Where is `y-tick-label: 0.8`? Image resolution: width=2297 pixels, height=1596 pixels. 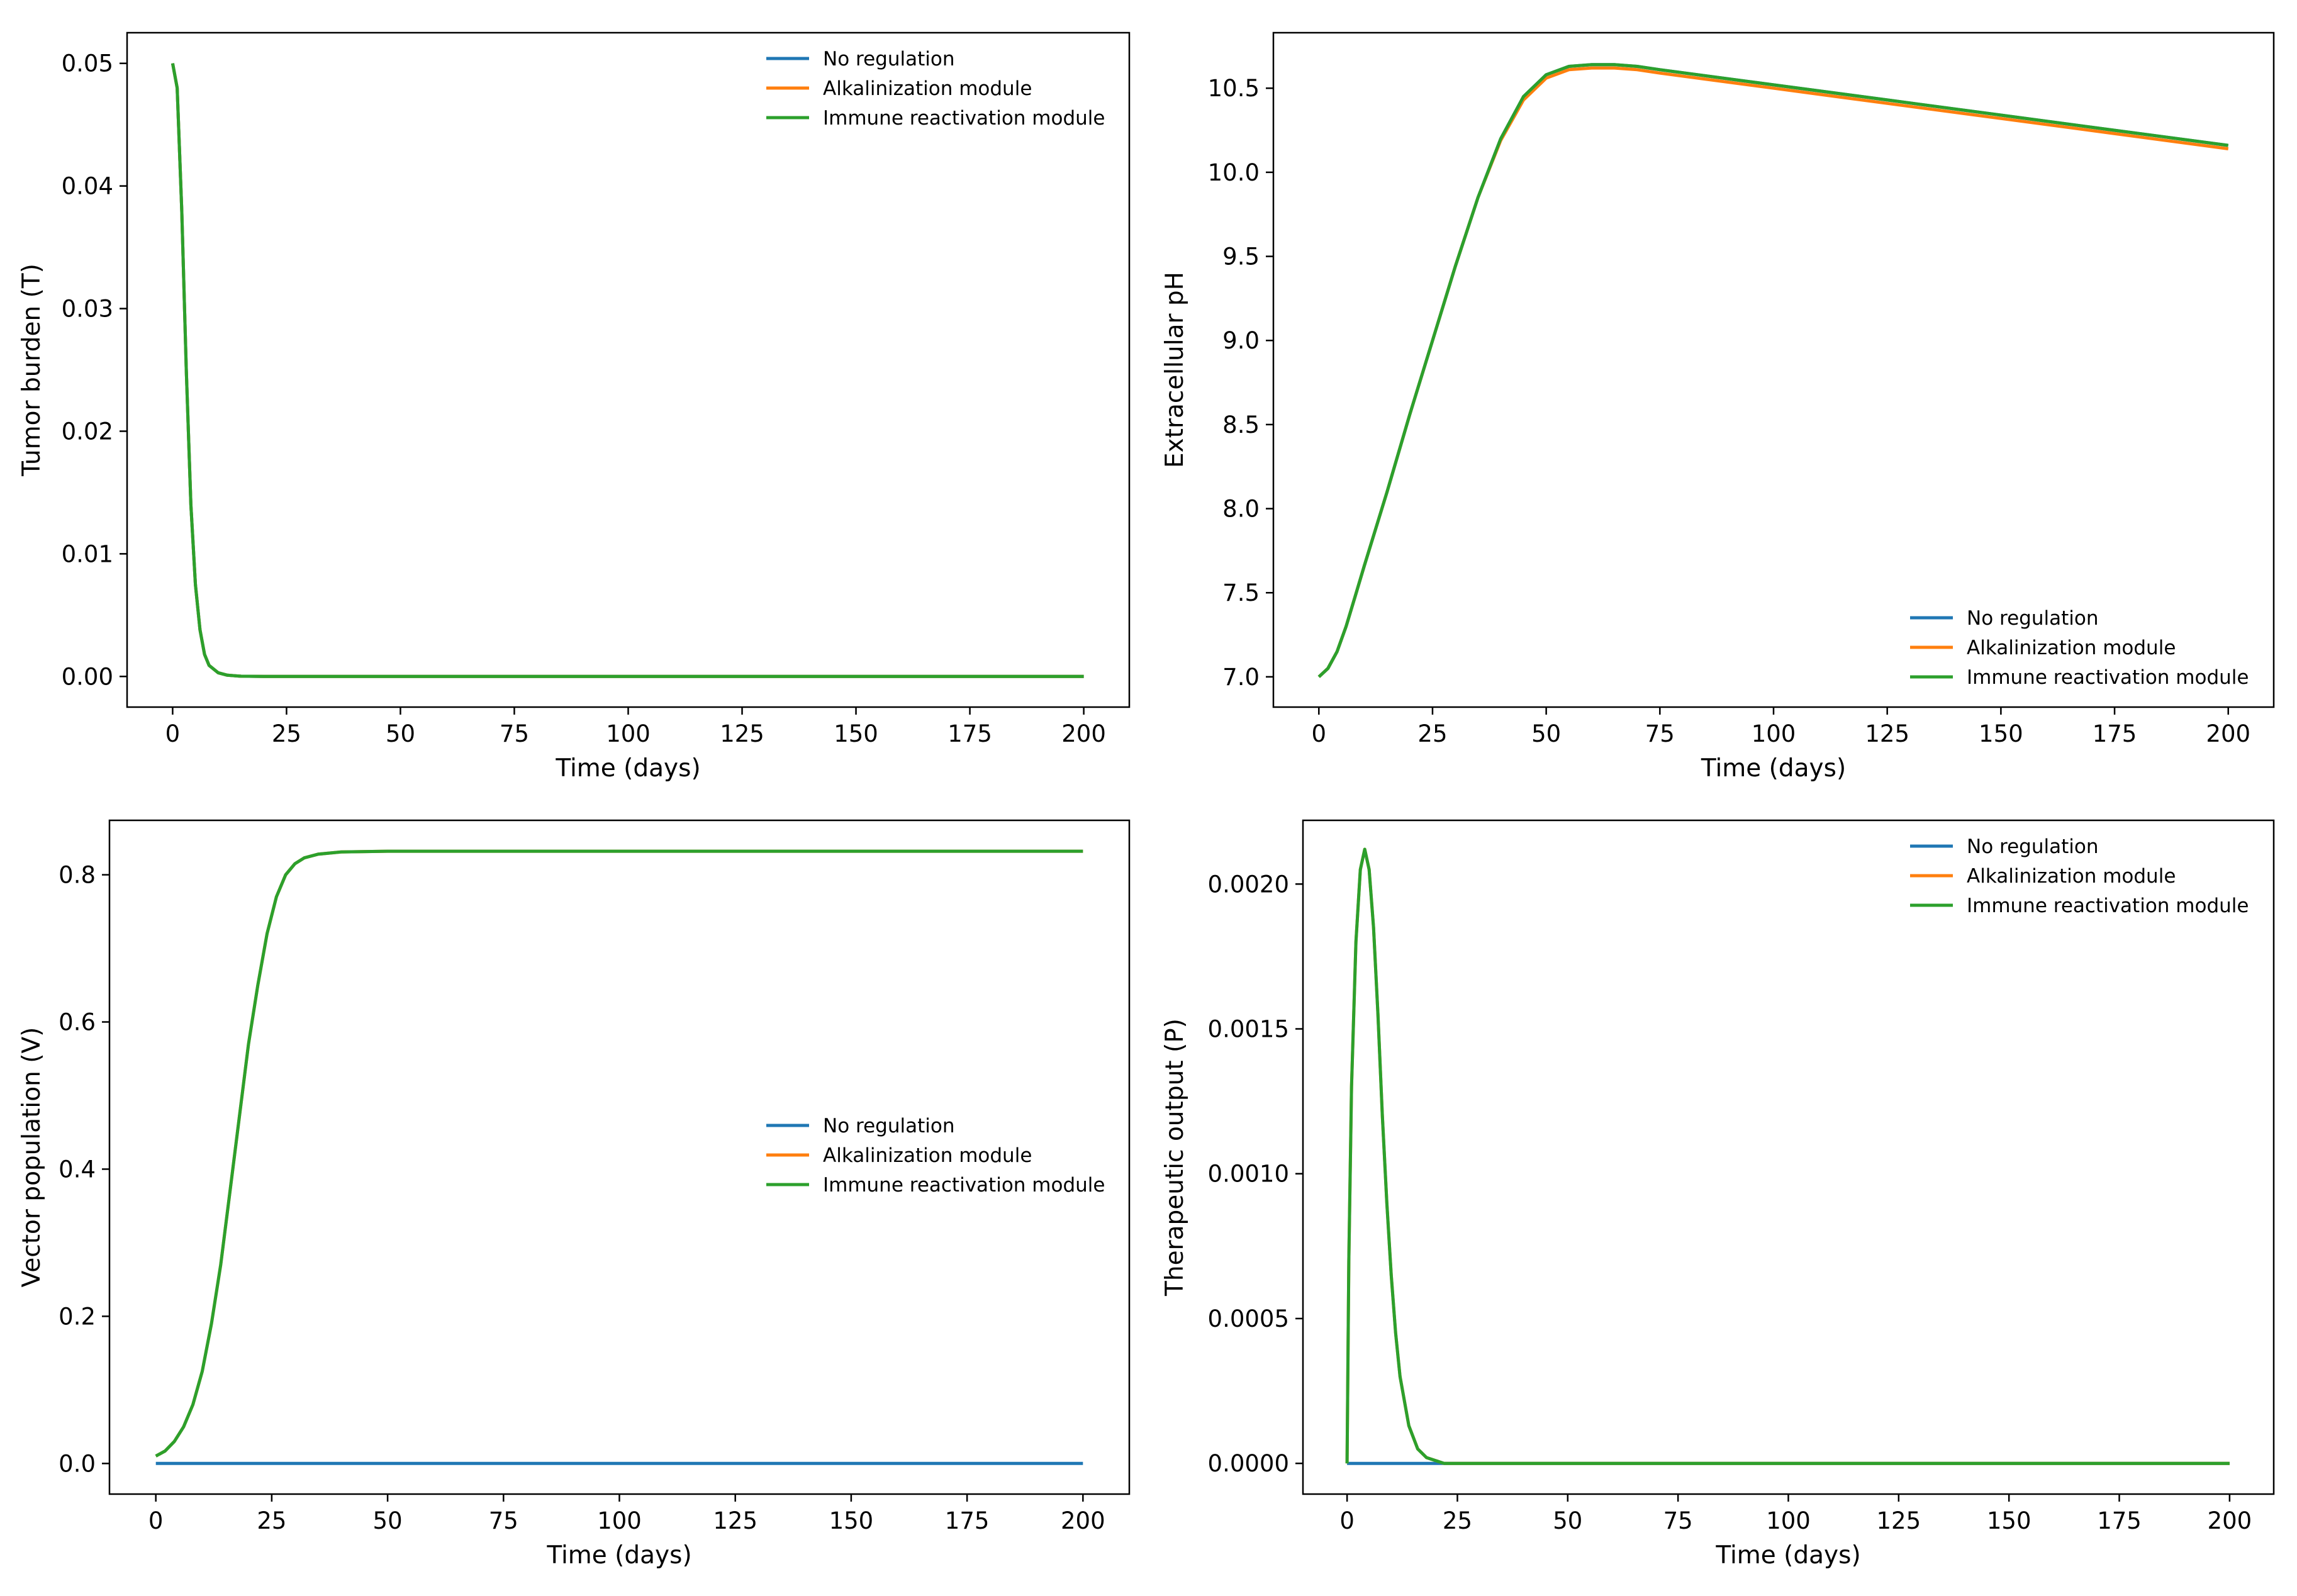 y-tick-label: 0.8 is located at coordinates (77, 875).